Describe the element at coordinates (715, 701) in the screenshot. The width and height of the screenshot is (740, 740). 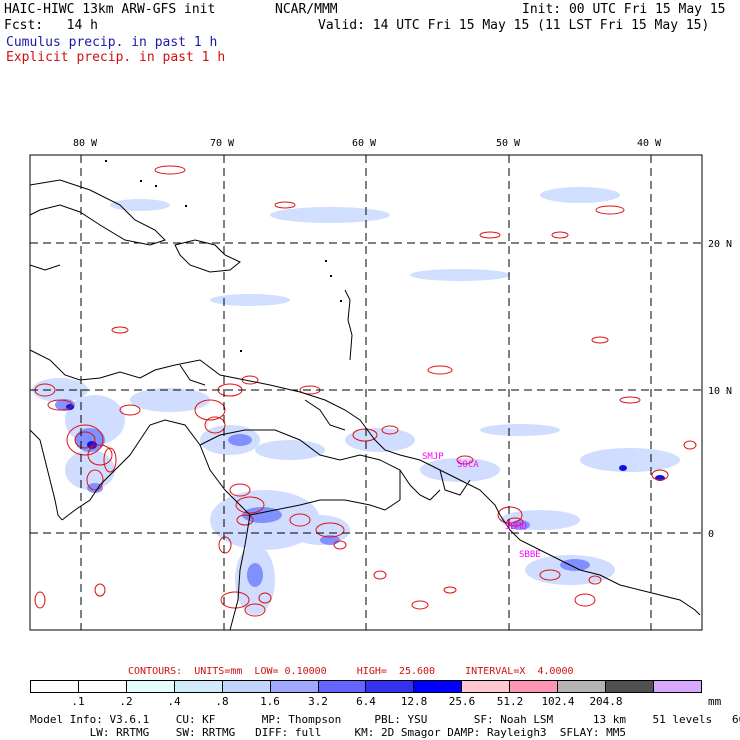
I see `colorbar-unit: mm` at that location.